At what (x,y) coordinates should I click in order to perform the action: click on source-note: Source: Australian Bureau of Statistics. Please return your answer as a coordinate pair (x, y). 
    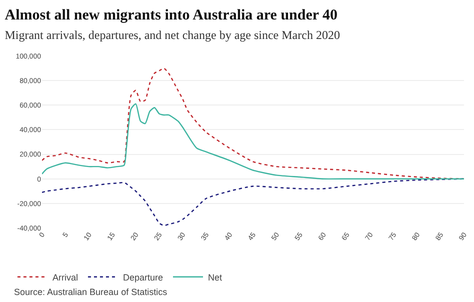
    Looking at the image, I should click on (91, 292).